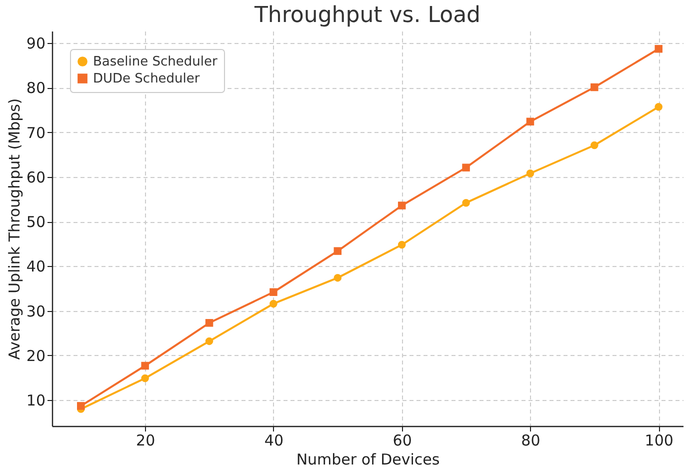  Describe the element at coordinates (36, 177) in the screenshot. I see `y-tick-label: 60` at that location.